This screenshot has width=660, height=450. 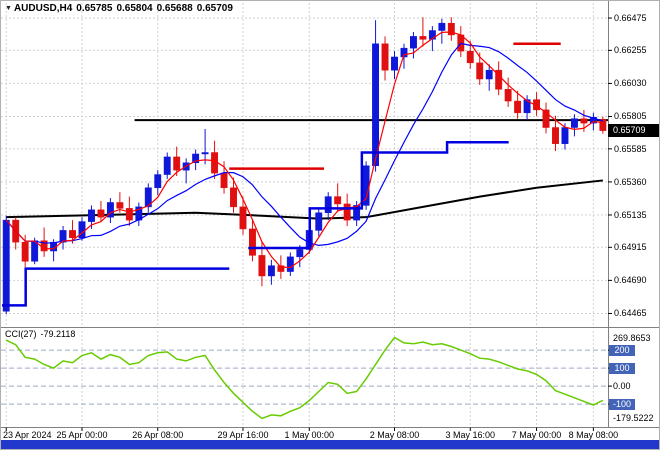 I want to click on cci-level-badge: 100, so click(x=622, y=368).